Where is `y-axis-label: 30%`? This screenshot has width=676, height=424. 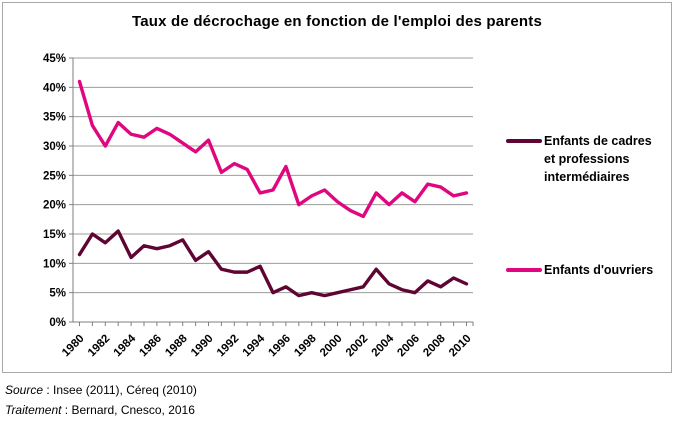
y-axis-label: 30% is located at coordinates (54, 147).